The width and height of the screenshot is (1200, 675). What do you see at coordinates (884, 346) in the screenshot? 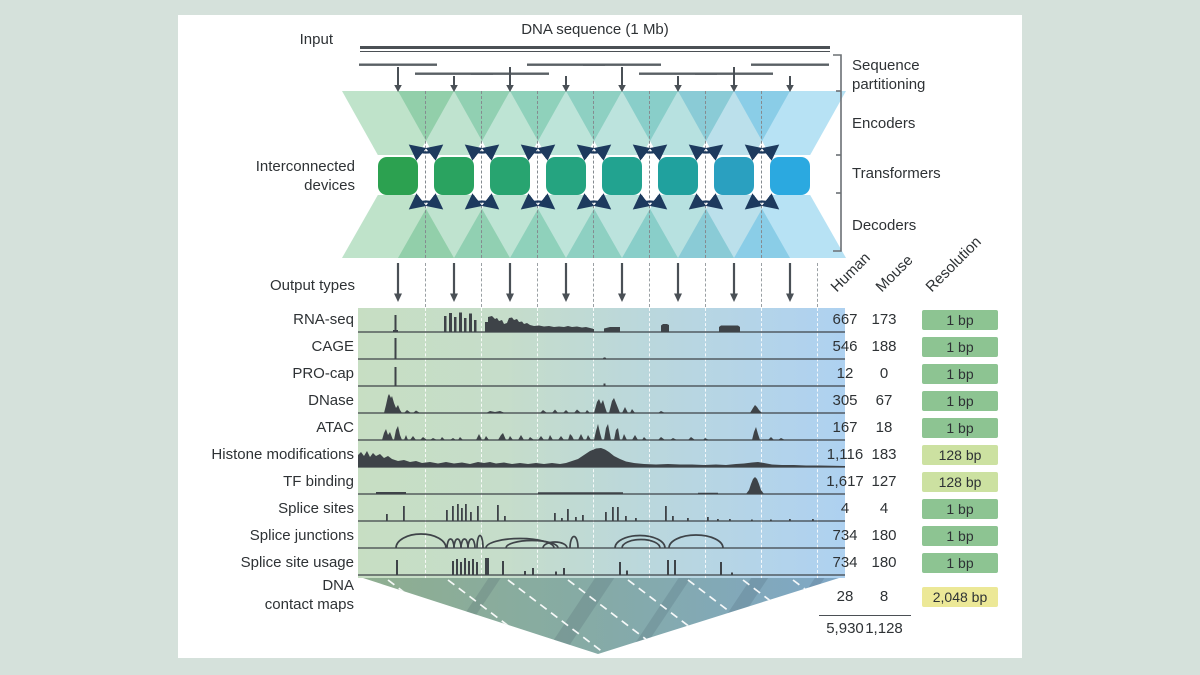
I see `mouse-count: 188` at bounding box center [884, 346].